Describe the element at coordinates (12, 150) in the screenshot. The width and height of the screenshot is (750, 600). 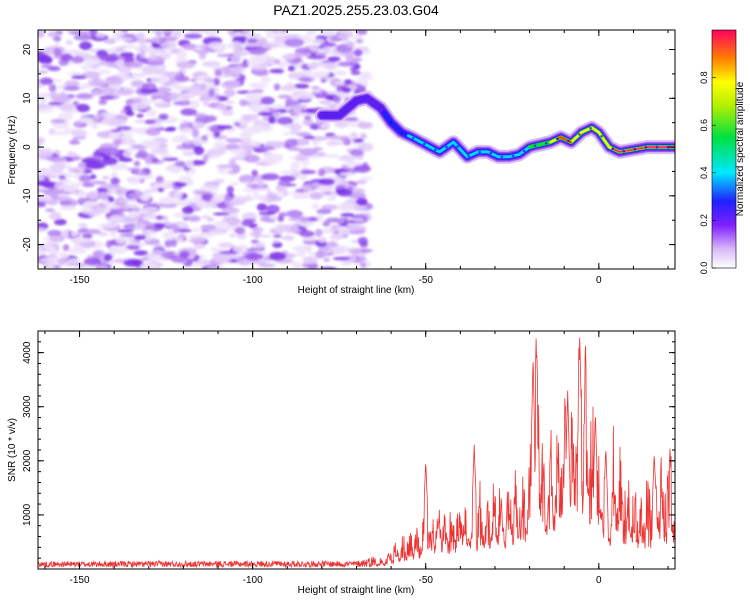
I see `spectrogram-y-label: Frequency (Hz)` at that location.